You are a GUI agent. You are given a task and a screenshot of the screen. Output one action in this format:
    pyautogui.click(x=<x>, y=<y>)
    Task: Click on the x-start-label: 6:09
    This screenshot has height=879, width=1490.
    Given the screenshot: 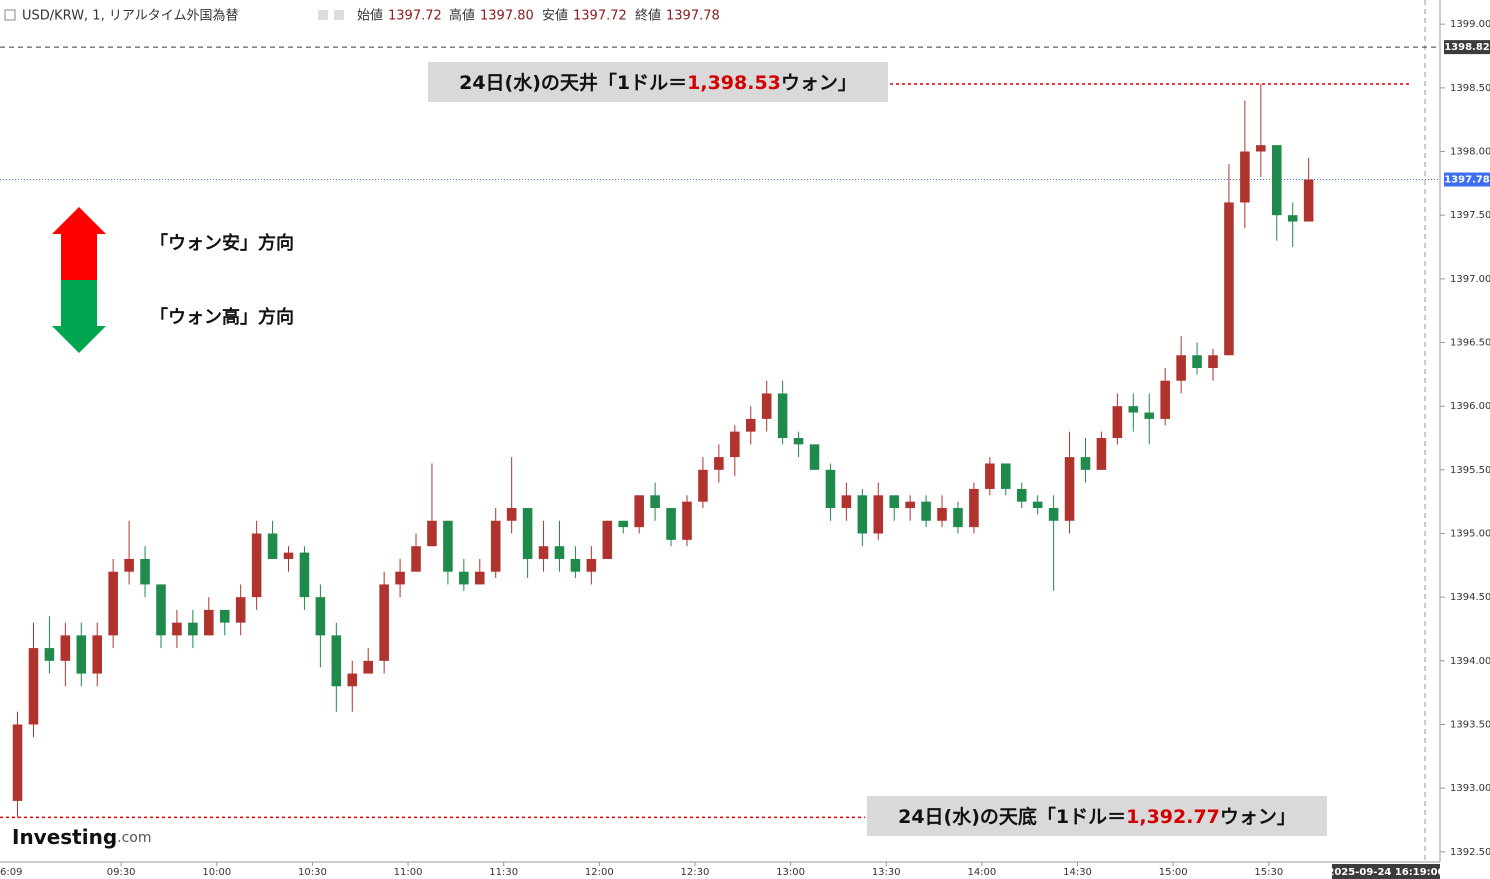 What is the action you would take?
    pyautogui.click(x=11, y=872)
    